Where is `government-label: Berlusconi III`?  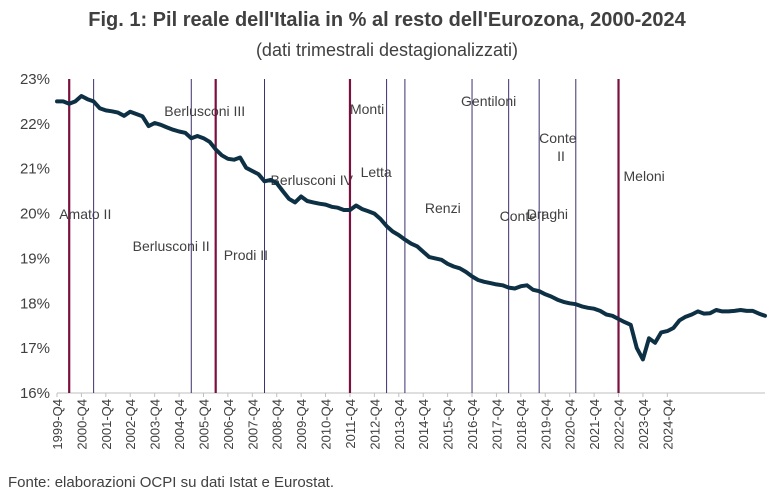 government-label: Berlusconi III is located at coordinates (204, 111).